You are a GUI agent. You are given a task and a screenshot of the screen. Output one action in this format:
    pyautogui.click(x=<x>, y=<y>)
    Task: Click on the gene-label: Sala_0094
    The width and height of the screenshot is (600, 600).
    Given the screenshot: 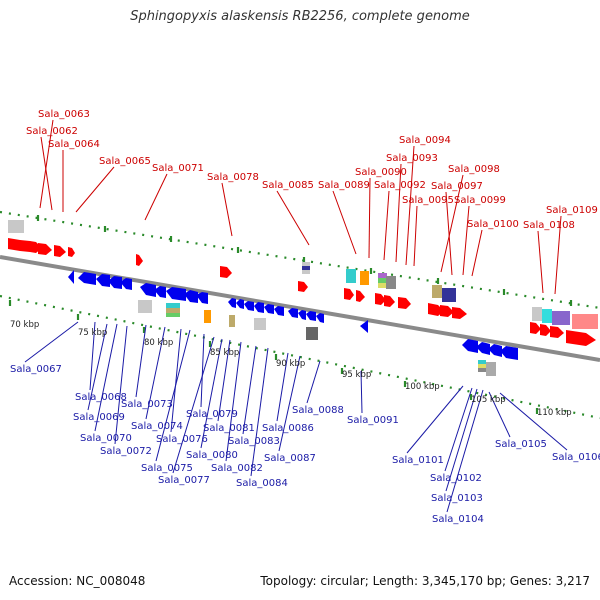 What is the action you would take?
    pyautogui.click(x=425, y=140)
    